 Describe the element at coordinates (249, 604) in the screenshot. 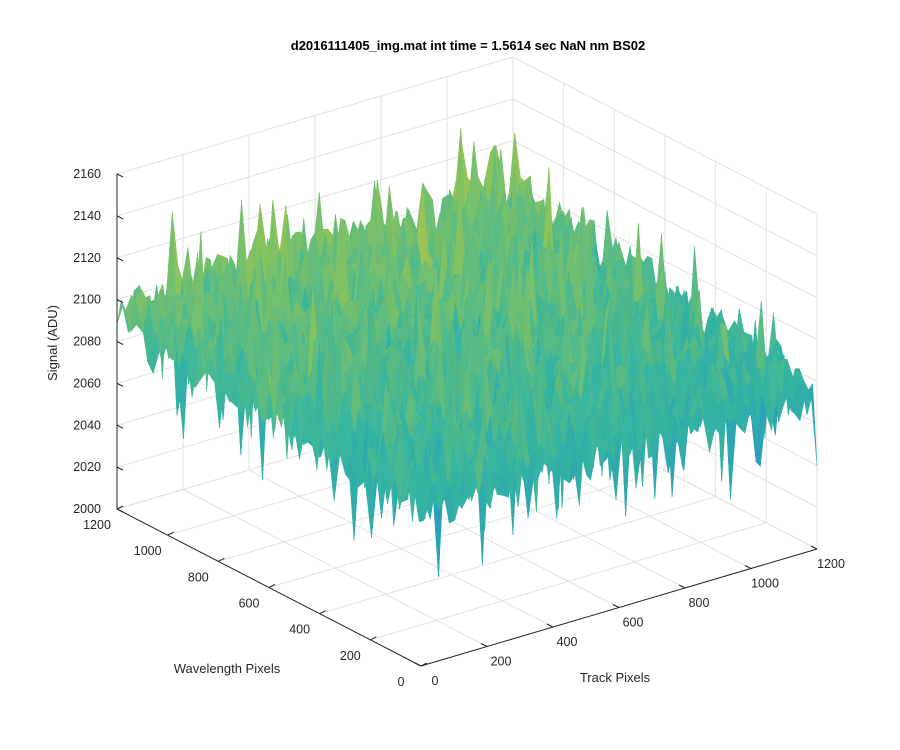

I see `y-tick-label: 600` at that location.